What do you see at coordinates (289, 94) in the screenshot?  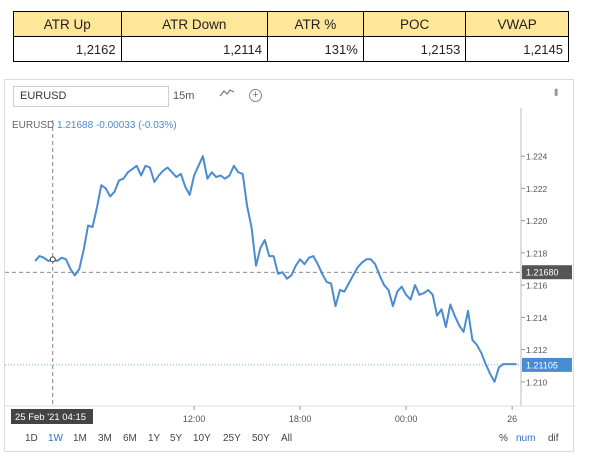 I see `chart-toolbar: EURUSD 15m + •••` at bounding box center [289, 94].